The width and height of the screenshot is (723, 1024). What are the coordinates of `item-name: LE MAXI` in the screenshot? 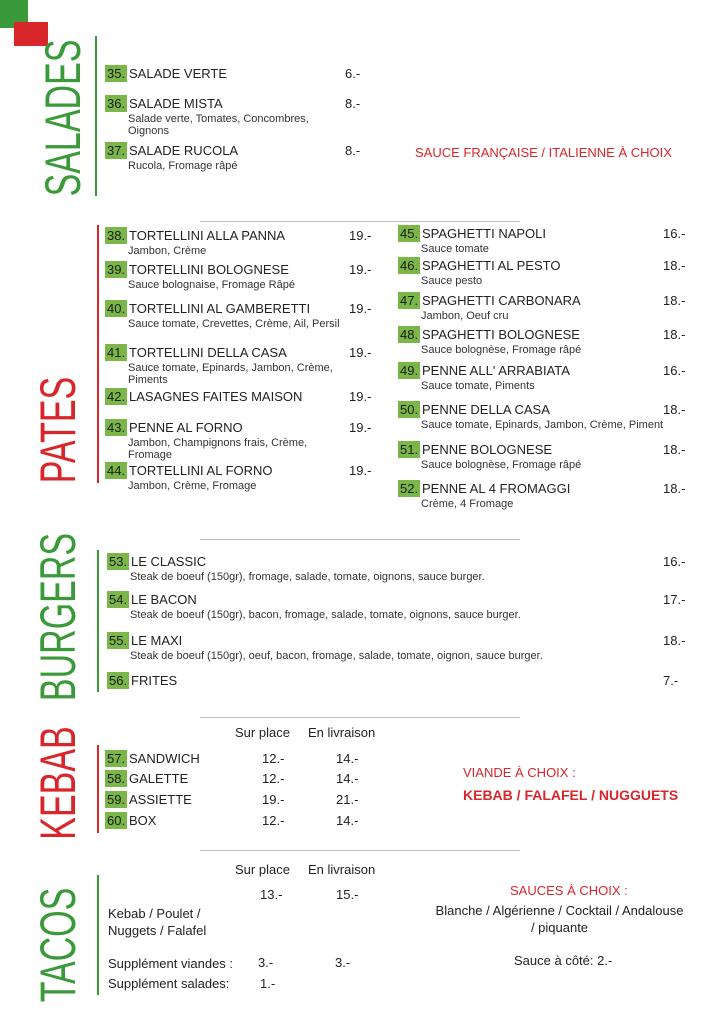 It's located at (157, 640).